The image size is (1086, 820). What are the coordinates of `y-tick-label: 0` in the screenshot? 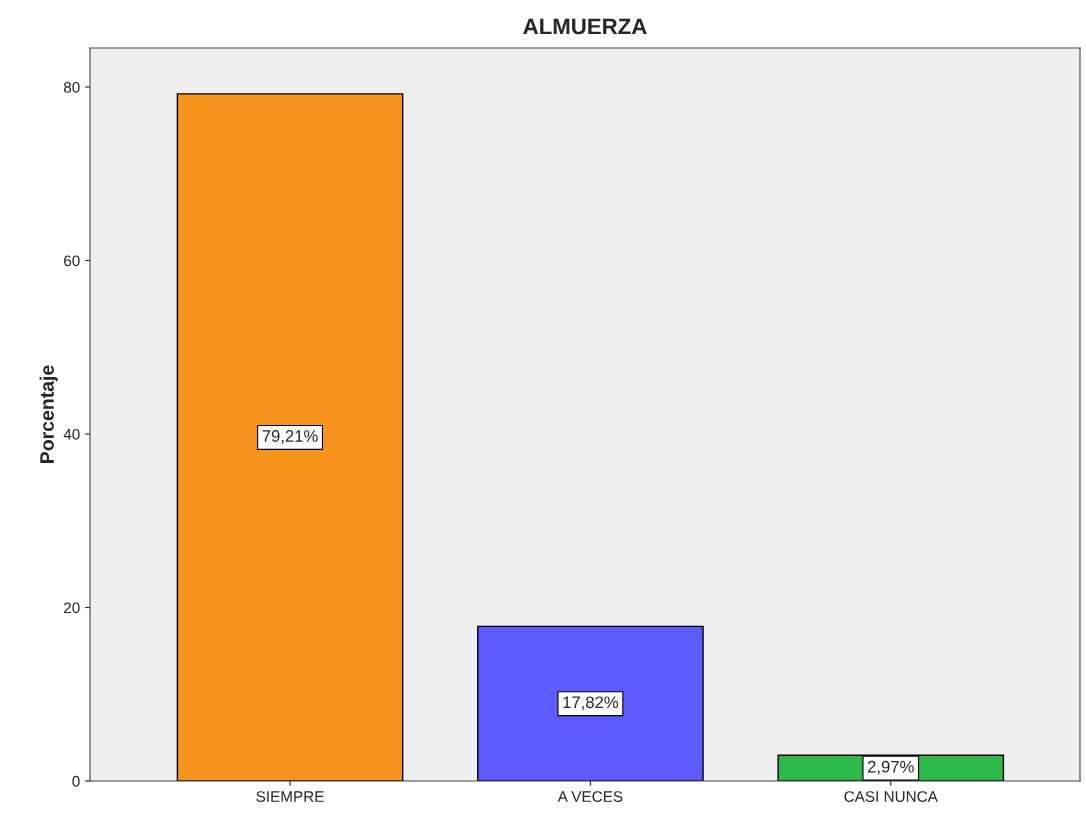 It's located at (76, 781).